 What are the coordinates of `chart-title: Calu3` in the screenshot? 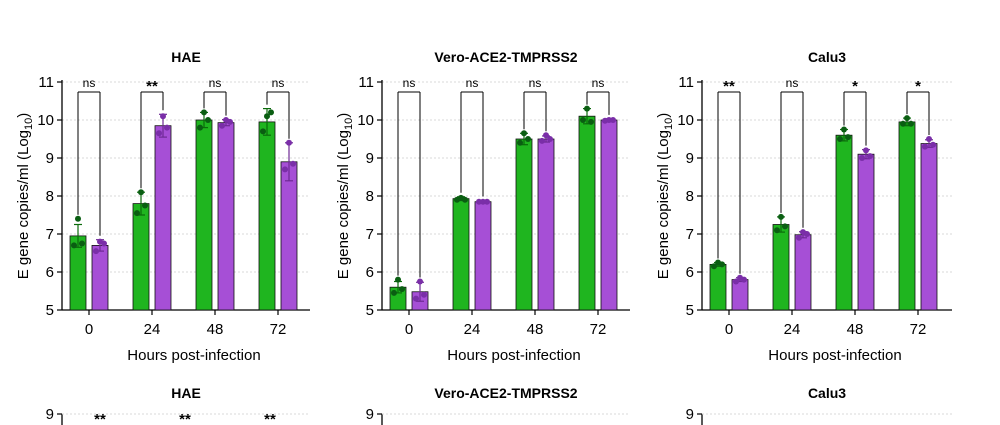 It's located at (827, 393).